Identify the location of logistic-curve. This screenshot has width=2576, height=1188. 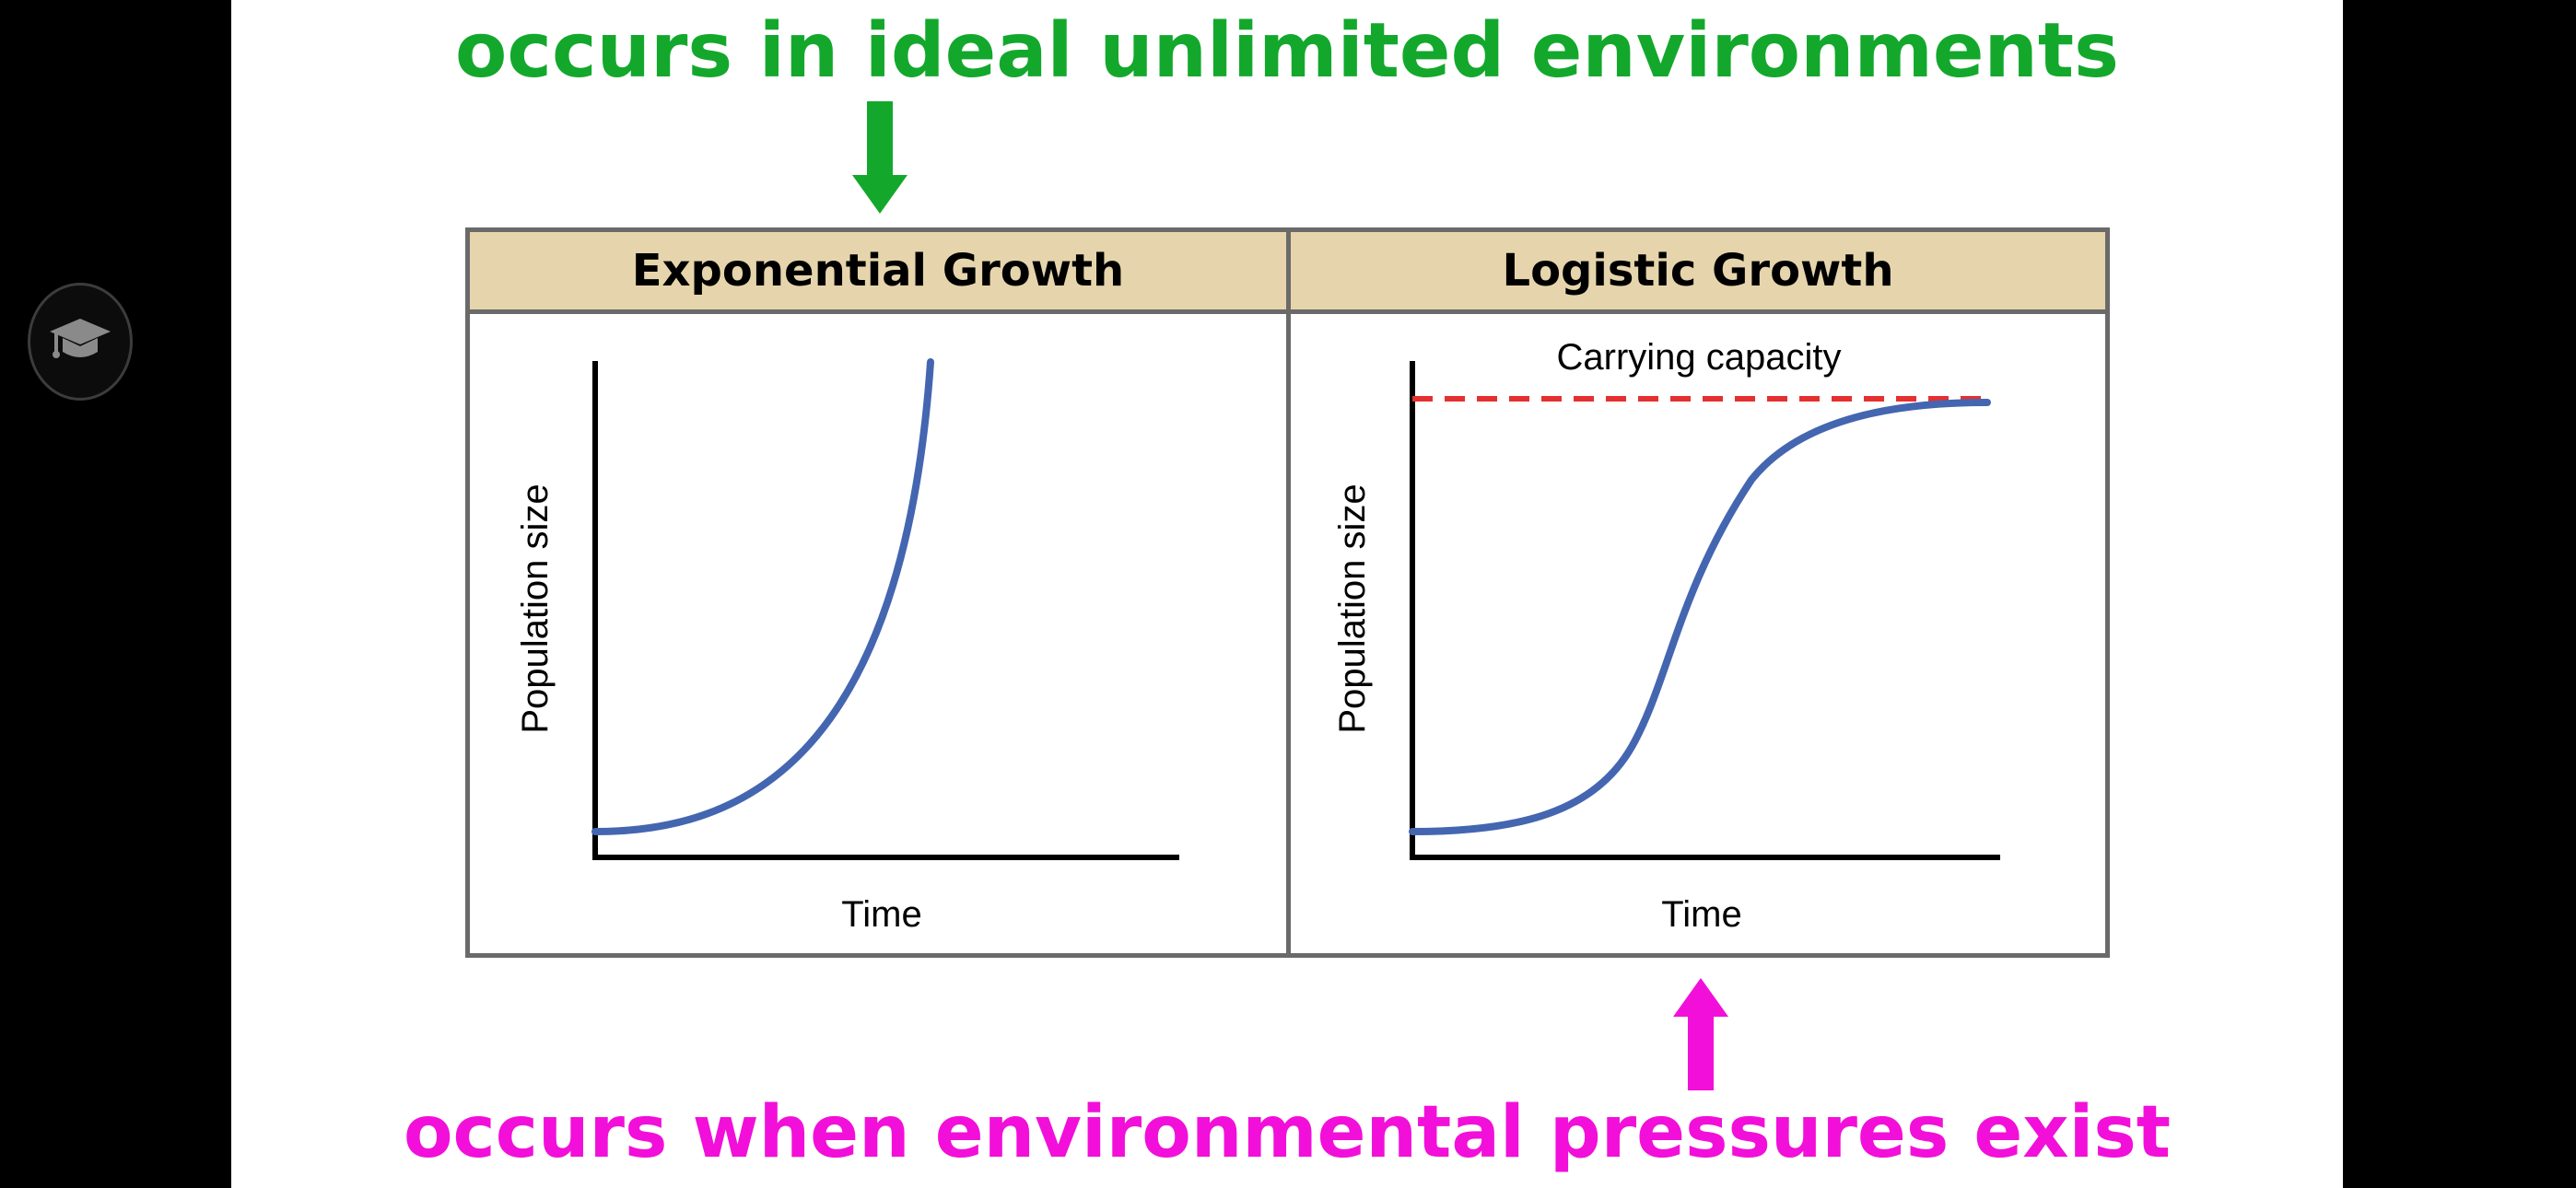
(1700, 617).